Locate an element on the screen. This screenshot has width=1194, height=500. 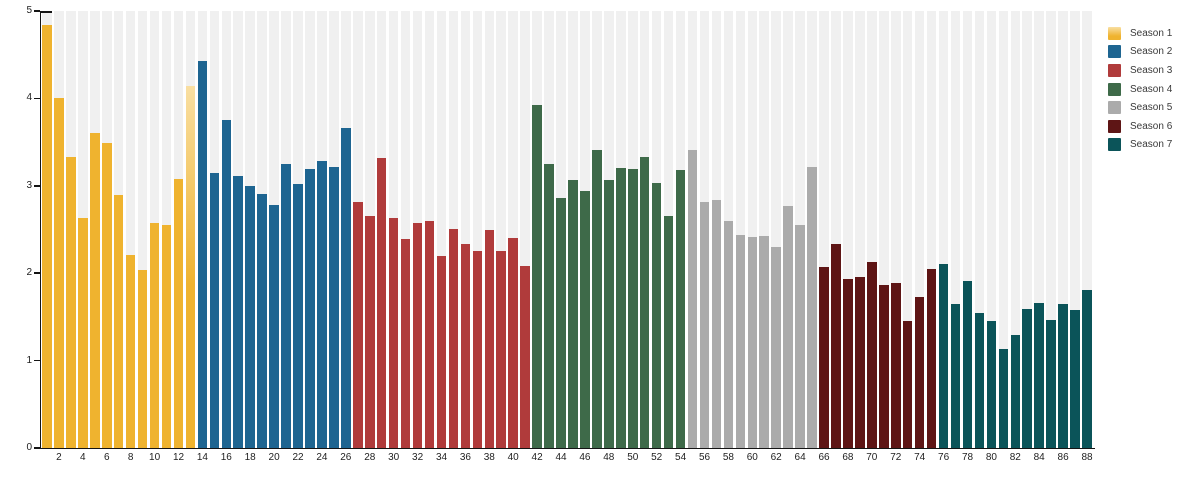
legend-item-1: Season 1 is located at coordinates (1140, 33).